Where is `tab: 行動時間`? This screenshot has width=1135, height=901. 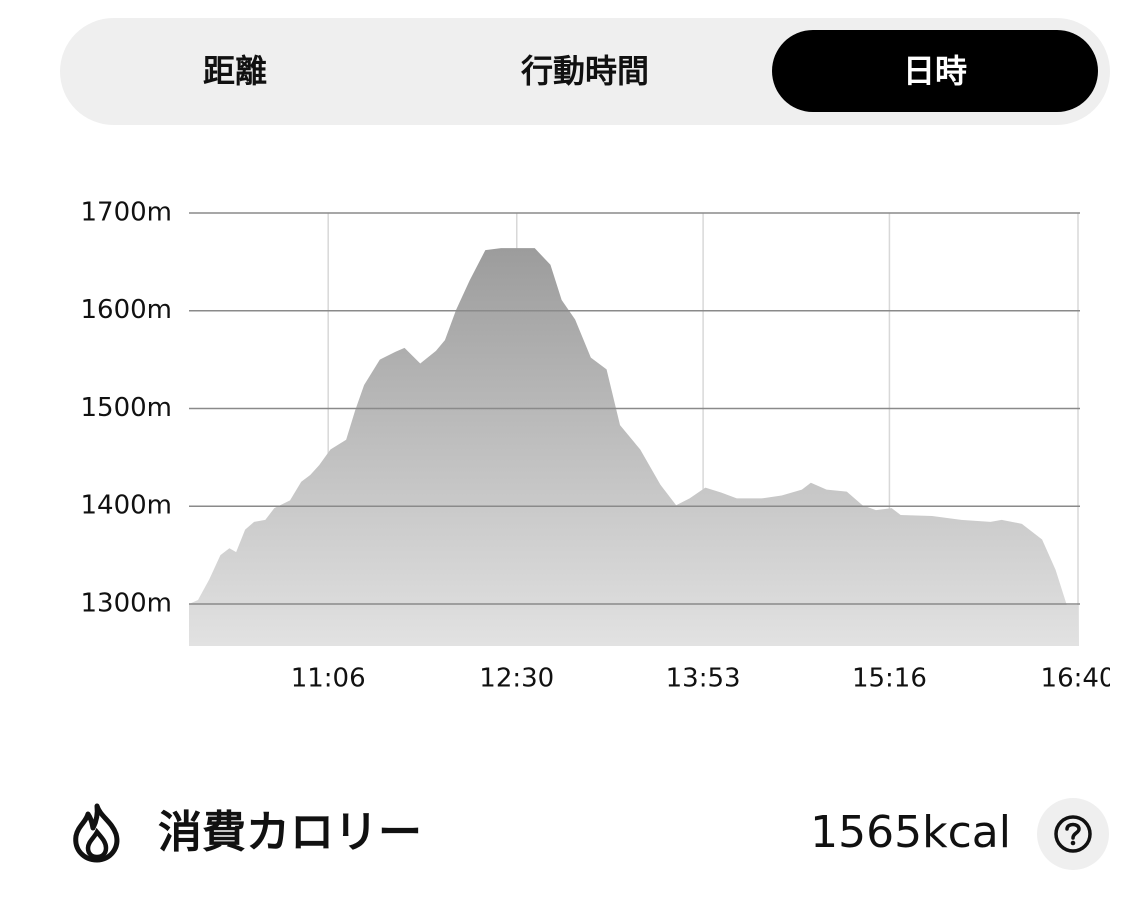 tab: 行動時間 is located at coordinates (584, 71).